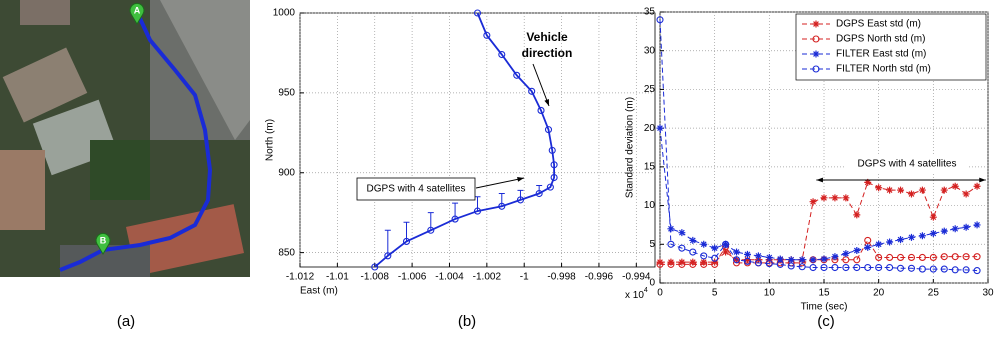 Image resolution: width=1000 pixels, height=339 pixels. What do you see at coordinates (934, 293) in the screenshot?
I see `x-tick-label: 25` at bounding box center [934, 293].